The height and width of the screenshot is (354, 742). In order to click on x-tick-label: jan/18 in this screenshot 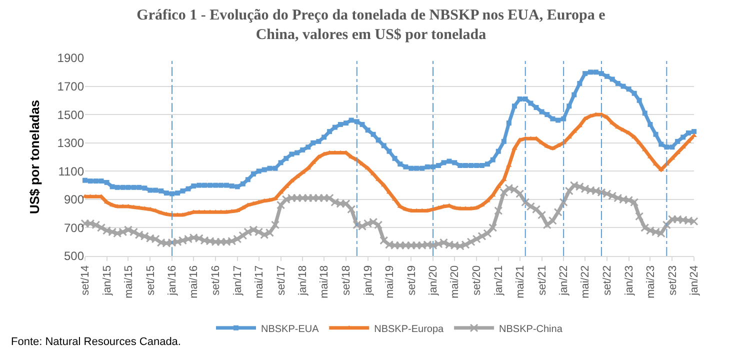, I will do `click(303, 280)`.